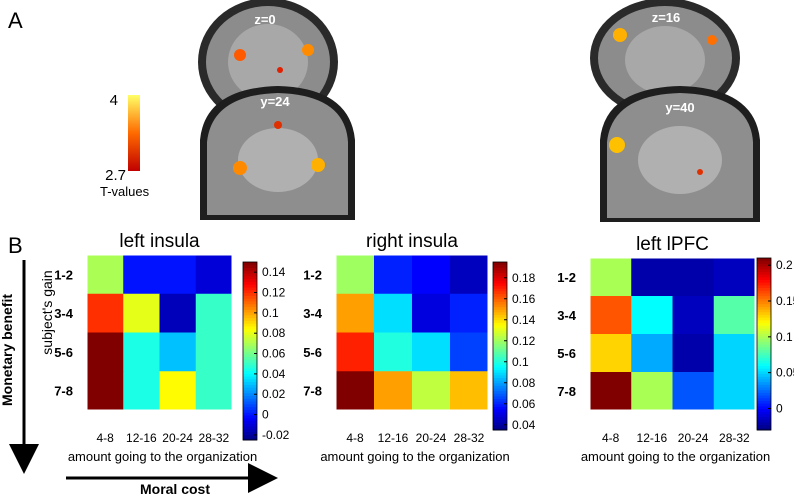 This screenshot has height=496, width=794. What do you see at coordinates (784, 265) in the screenshot?
I see `colorbar-tick-label: 0.2` at bounding box center [784, 265].